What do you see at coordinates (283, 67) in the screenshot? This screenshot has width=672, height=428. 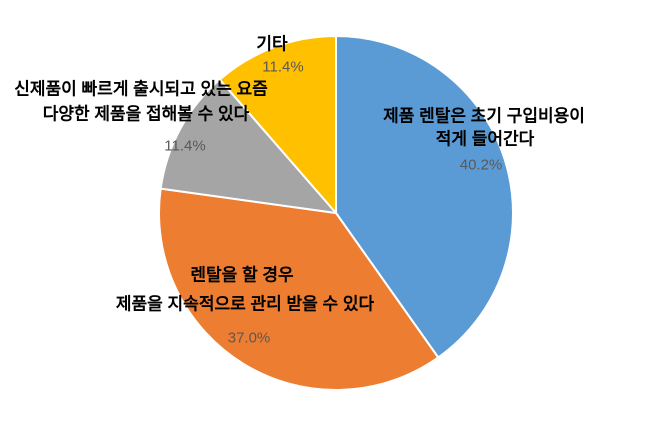 I see `slice-pct-etc: 11.4%` at bounding box center [283, 67].